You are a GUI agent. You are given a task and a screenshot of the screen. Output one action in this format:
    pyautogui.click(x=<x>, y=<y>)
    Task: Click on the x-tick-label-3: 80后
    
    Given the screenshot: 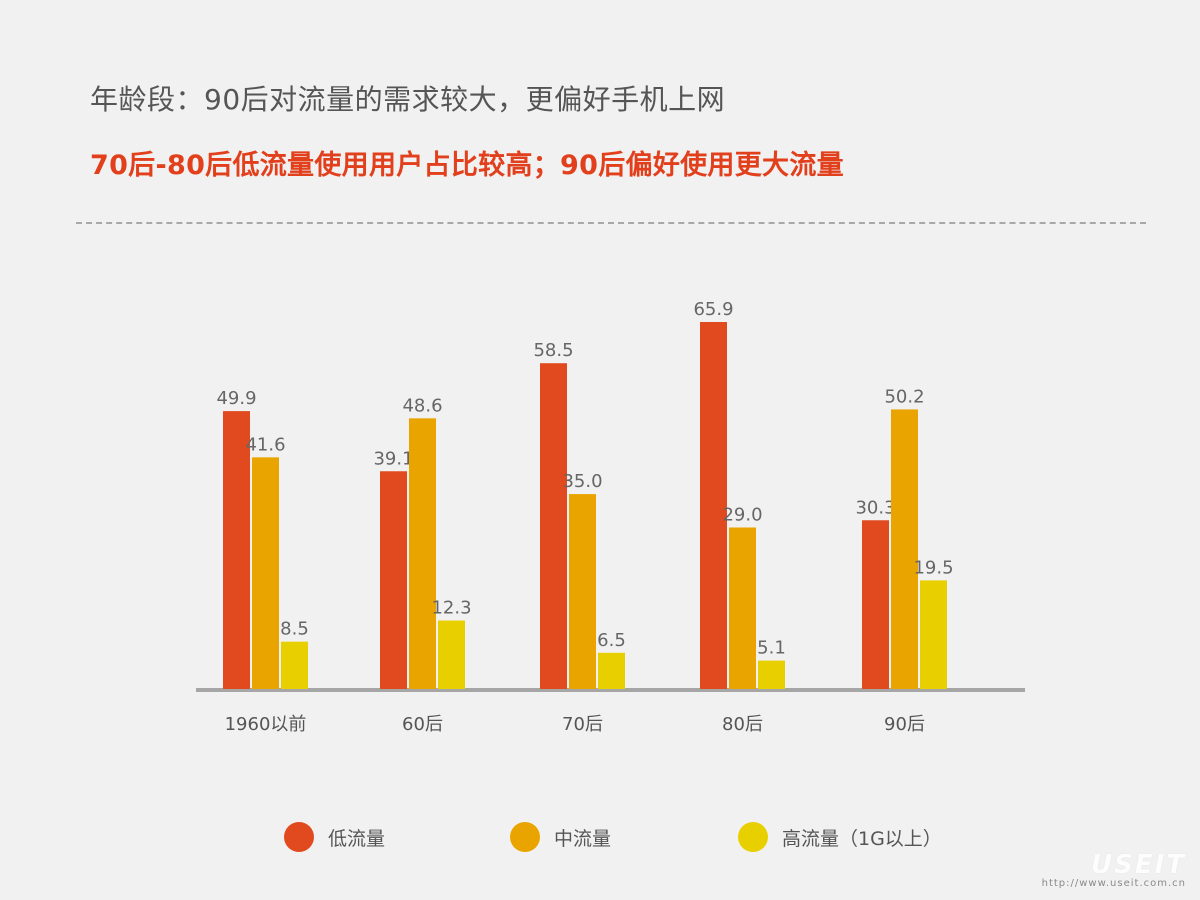 What is the action you would take?
    pyautogui.click(x=742, y=724)
    